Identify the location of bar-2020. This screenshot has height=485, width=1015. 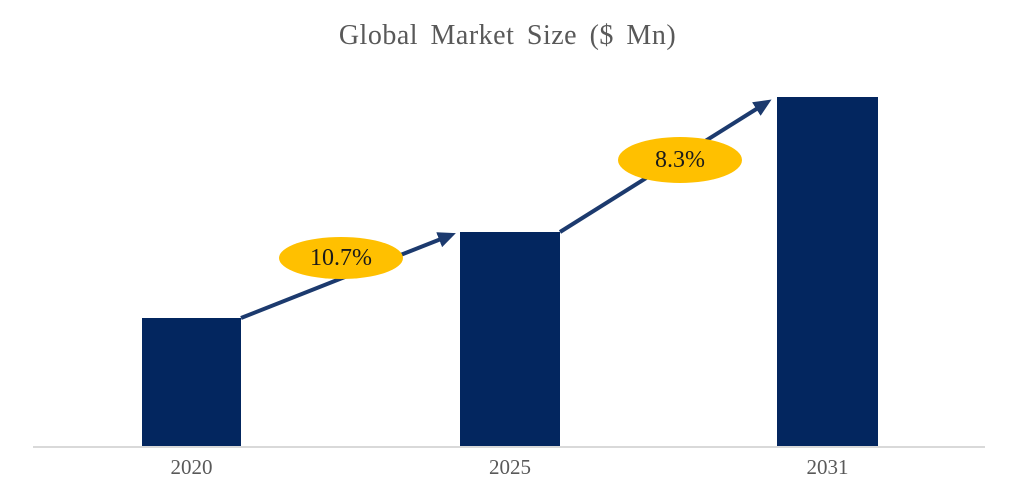
(191, 382).